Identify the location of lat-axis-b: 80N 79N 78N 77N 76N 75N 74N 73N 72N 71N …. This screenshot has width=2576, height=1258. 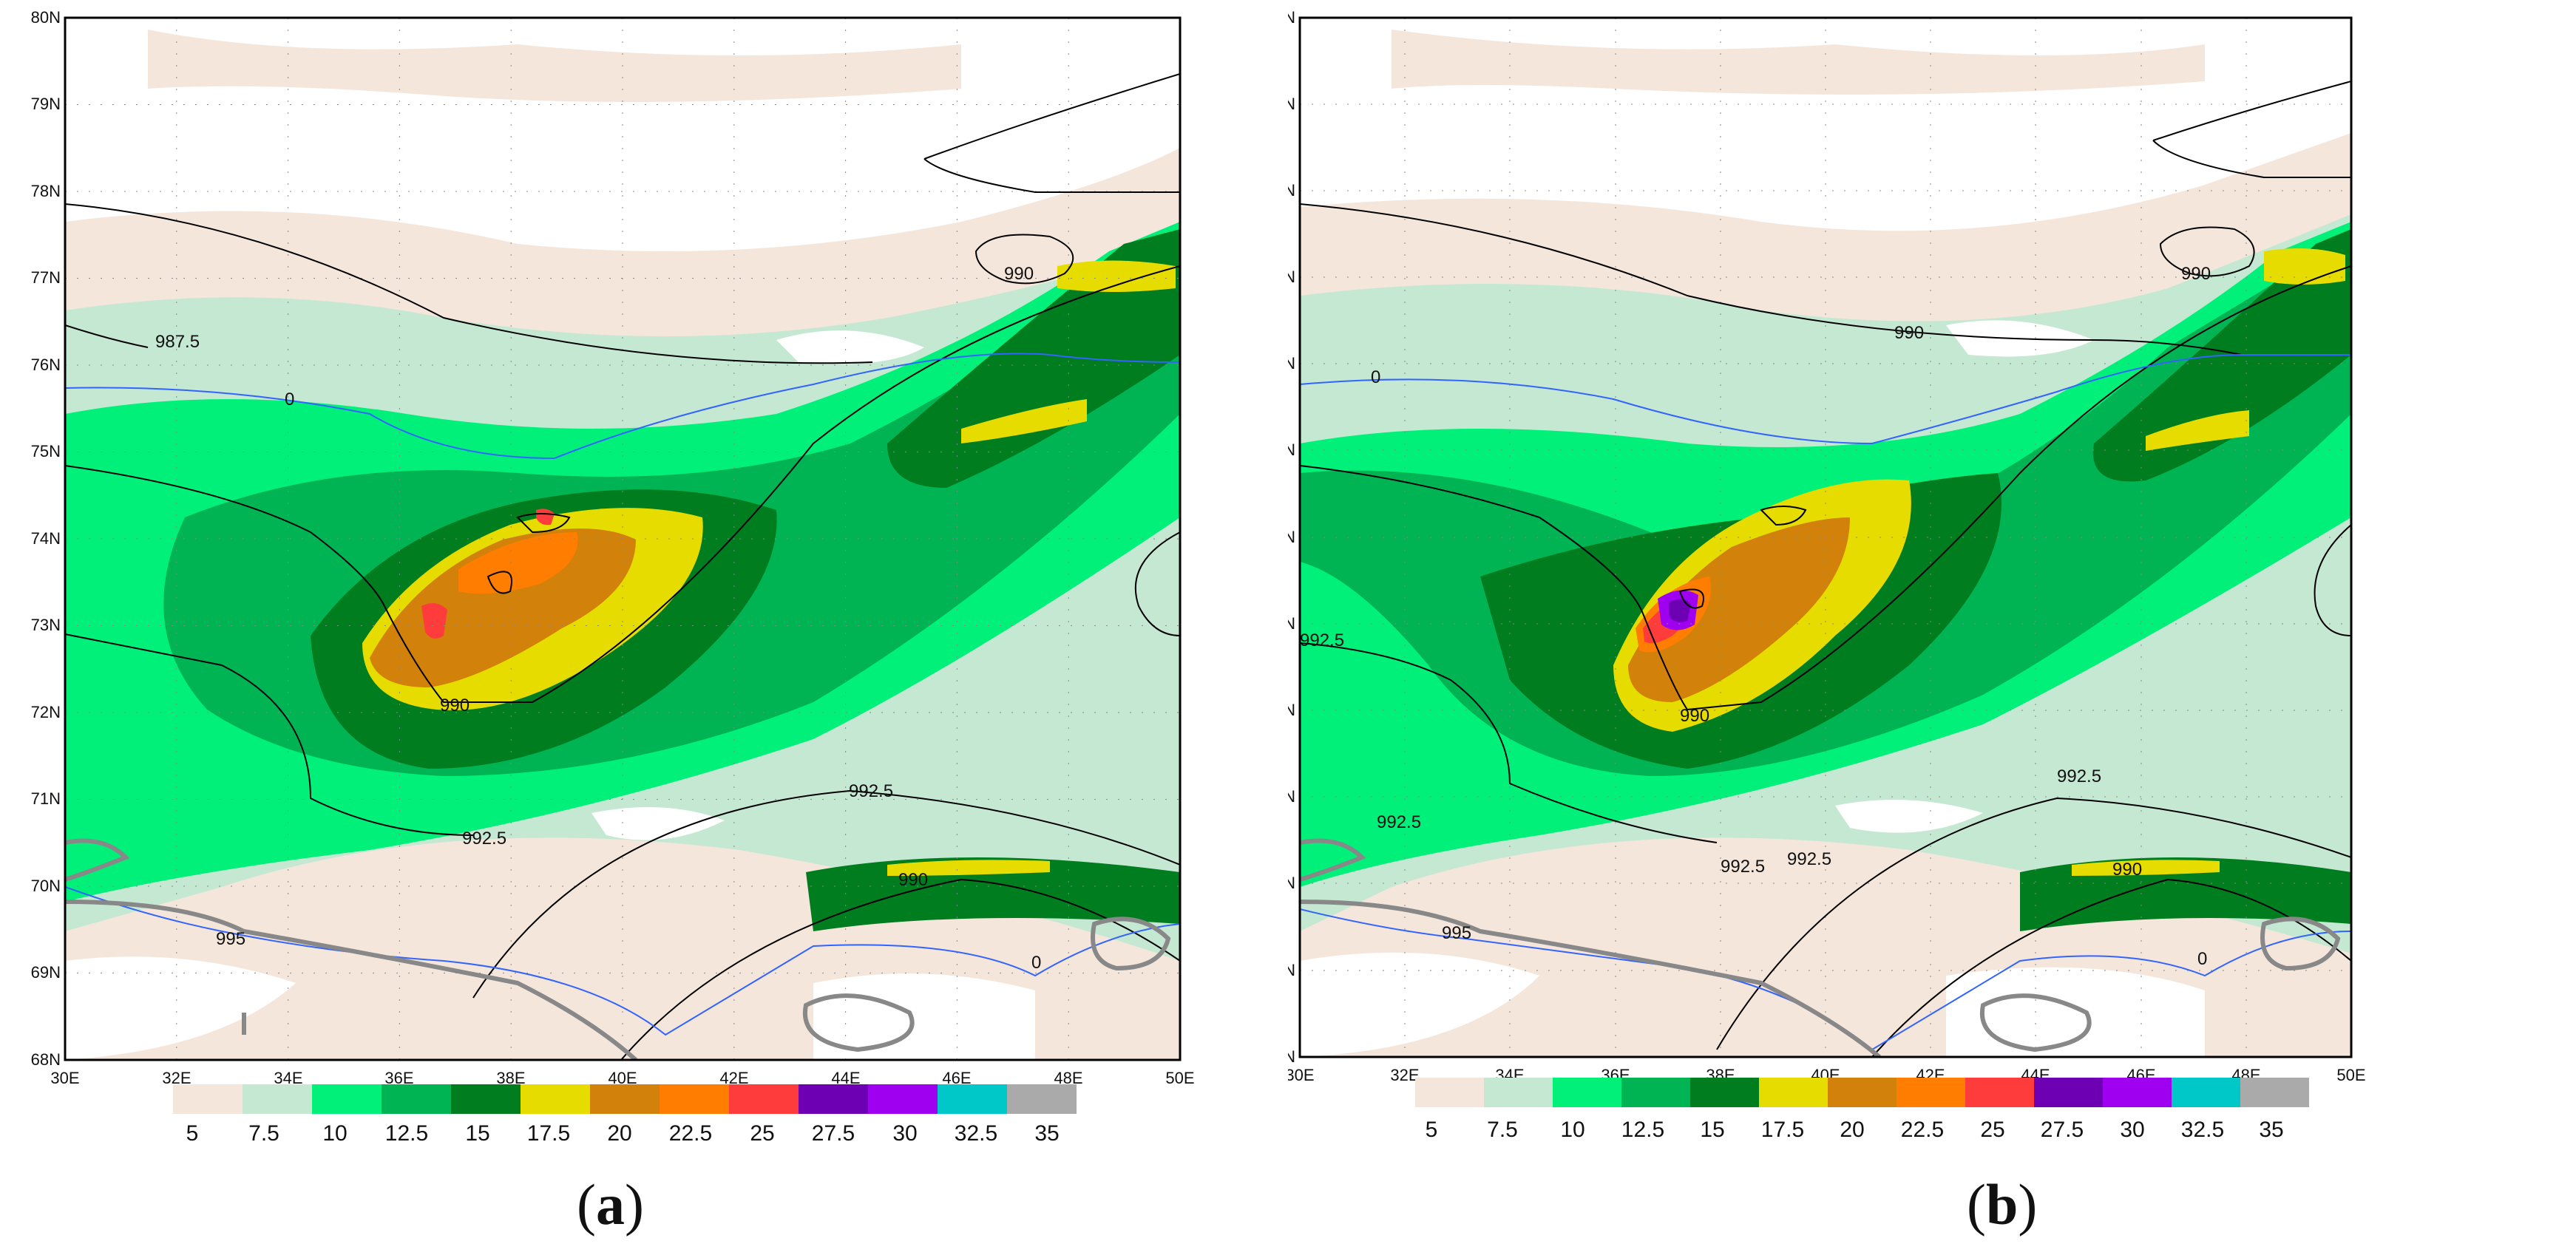
(1280, 537).